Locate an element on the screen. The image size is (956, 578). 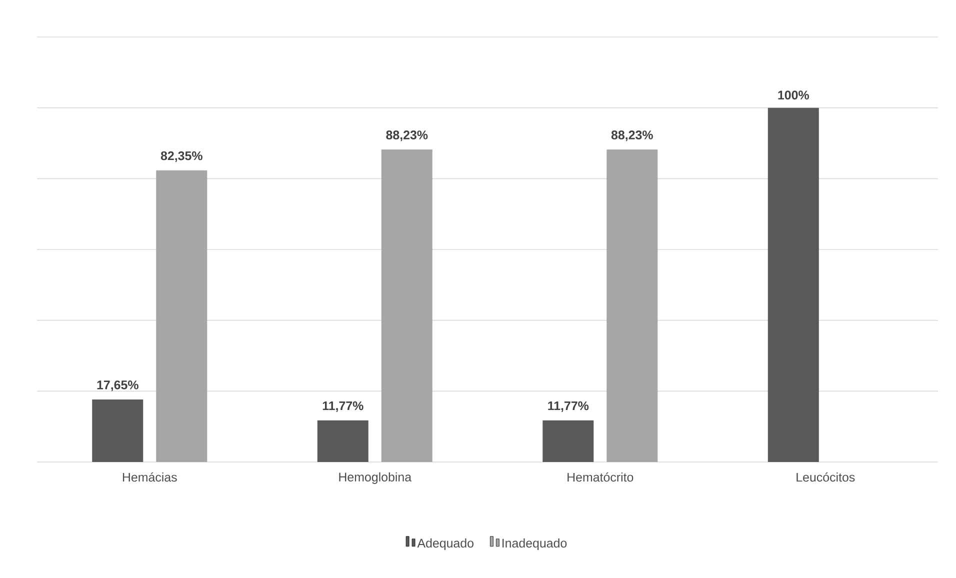
x-tick-label: Hemácias is located at coordinates (149, 477).